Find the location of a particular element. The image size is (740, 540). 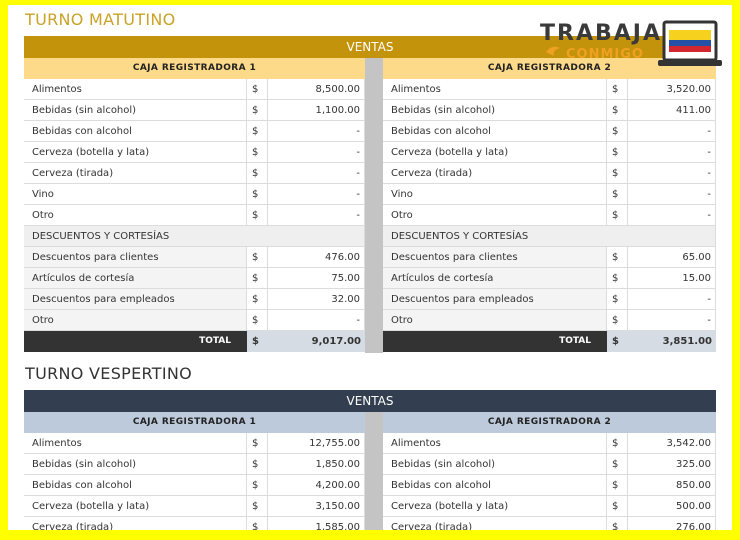

watermark-art: TRABAJA CONMIGO is located at coordinates (631, 43).